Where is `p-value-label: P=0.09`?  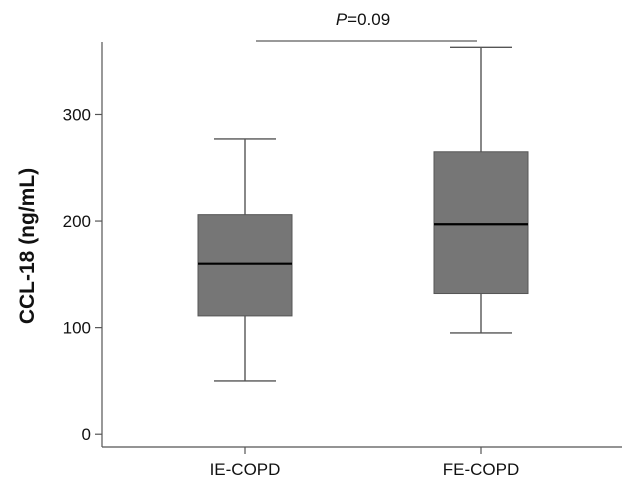
p-value-label: P=0.09 is located at coordinates (363, 19).